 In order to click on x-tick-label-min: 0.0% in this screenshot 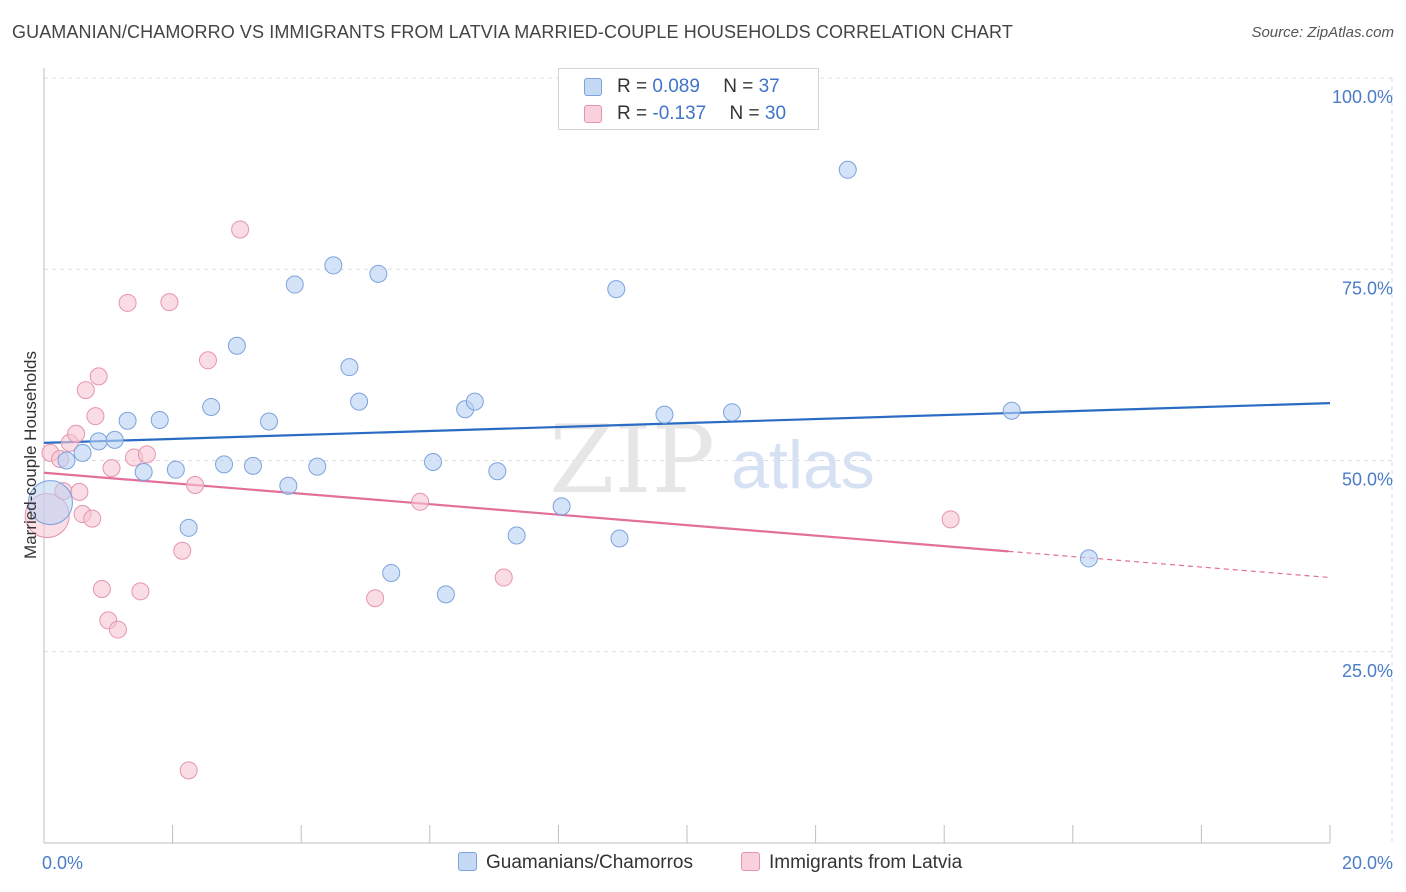, I will do `click(62, 863)`.